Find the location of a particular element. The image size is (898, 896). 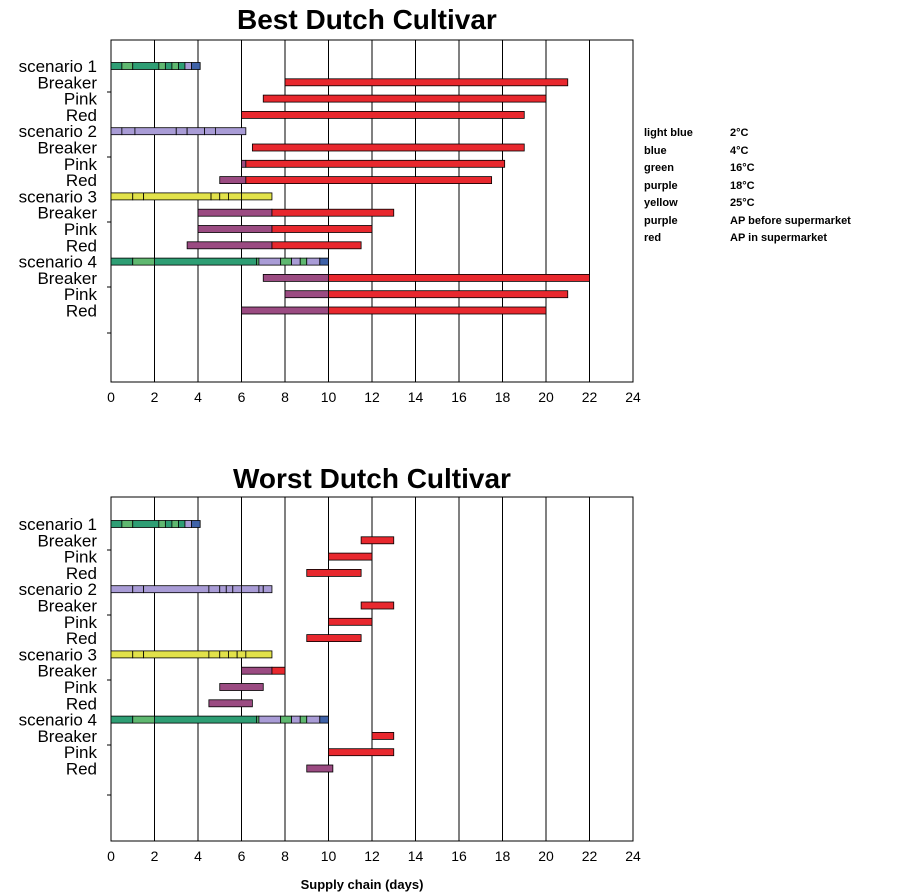

legend-meaning: 25°C is located at coordinates (742, 203).